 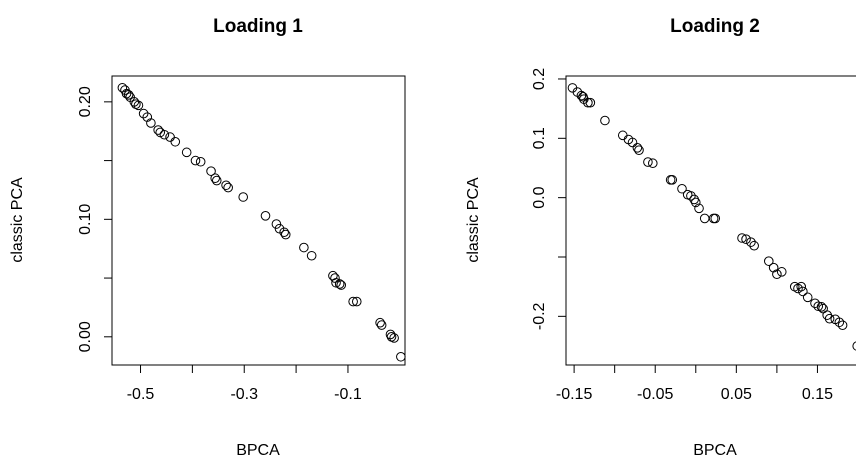 I want to click on x-tick-label: -0.1, so click(x=348, y=394).